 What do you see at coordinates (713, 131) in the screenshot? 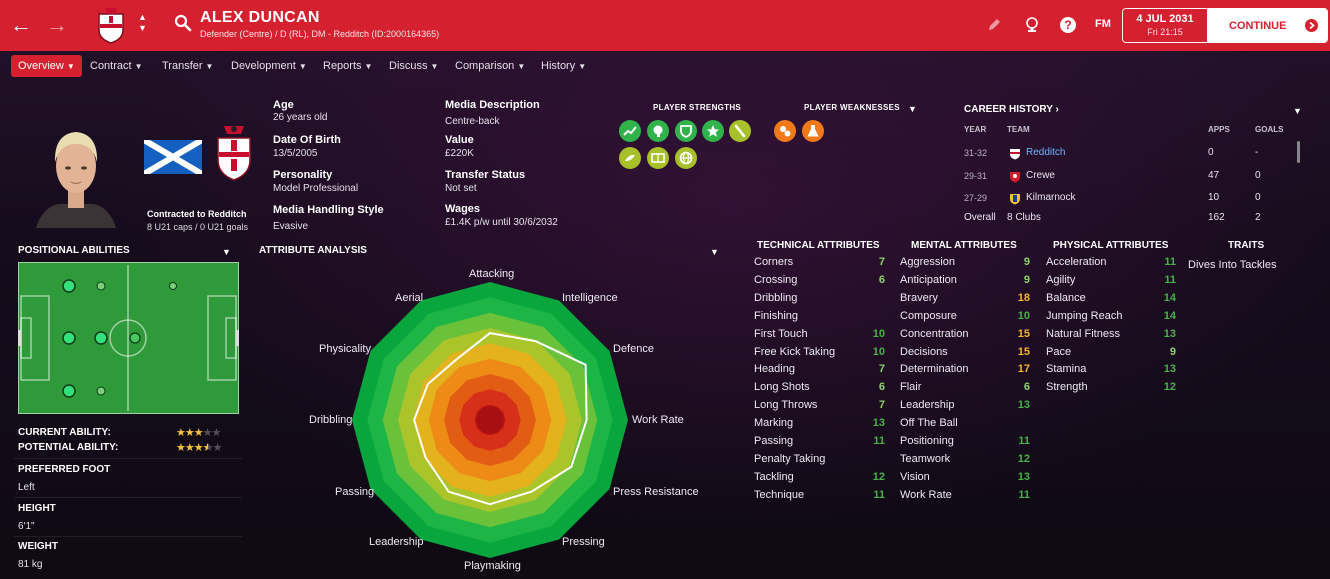
I see `star-icon` at bounding box center [713, 131].